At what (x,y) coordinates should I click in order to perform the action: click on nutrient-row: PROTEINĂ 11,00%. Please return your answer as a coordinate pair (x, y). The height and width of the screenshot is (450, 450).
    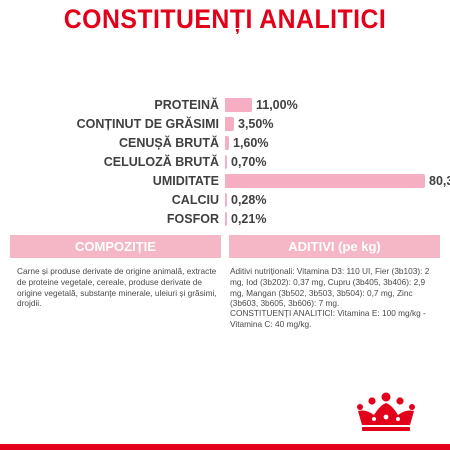
    Looking at the image, I should click on (225, 105).